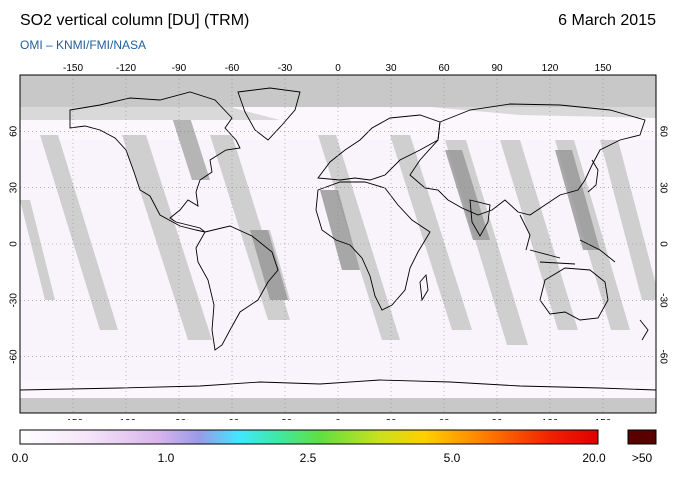 The width and height of the screenshot is (676, 480). Describe the element at coordinates (607, 20) in the screenshot. I see `map-date: 6 March 2015` at that location.